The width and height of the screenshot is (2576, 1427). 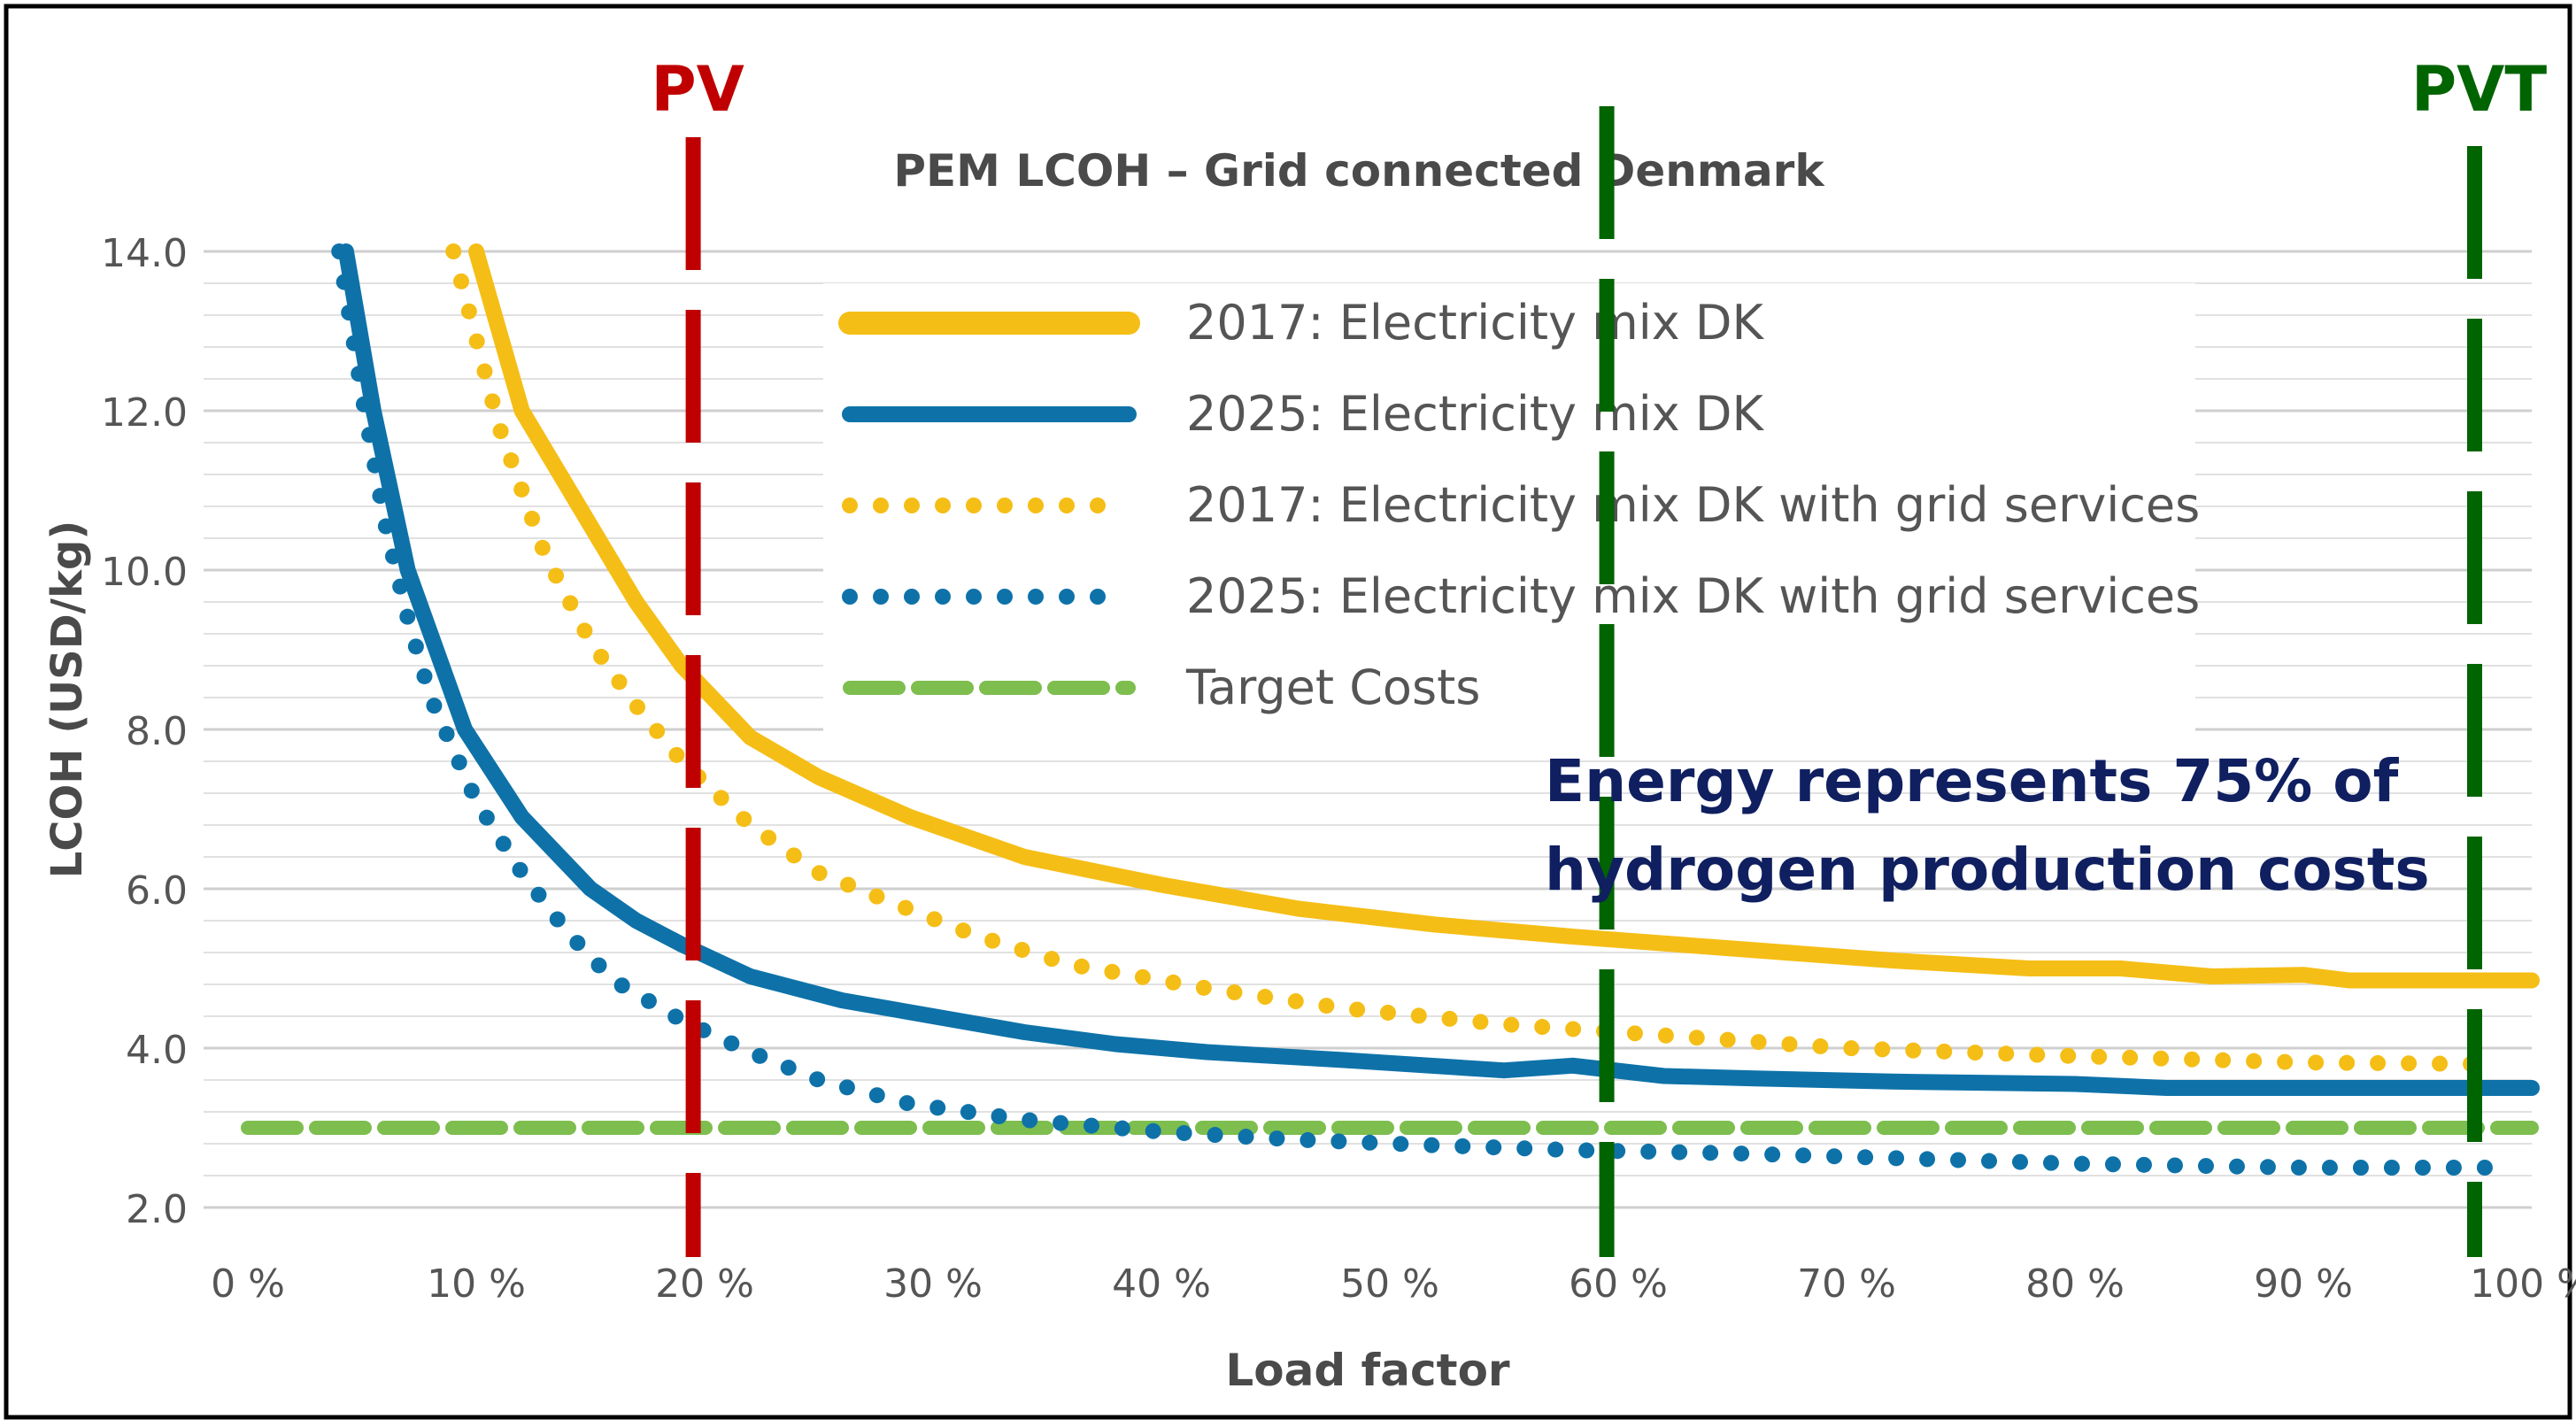 I want to click on x-axis-label: Load factor, so click(x=1367, y=1370).